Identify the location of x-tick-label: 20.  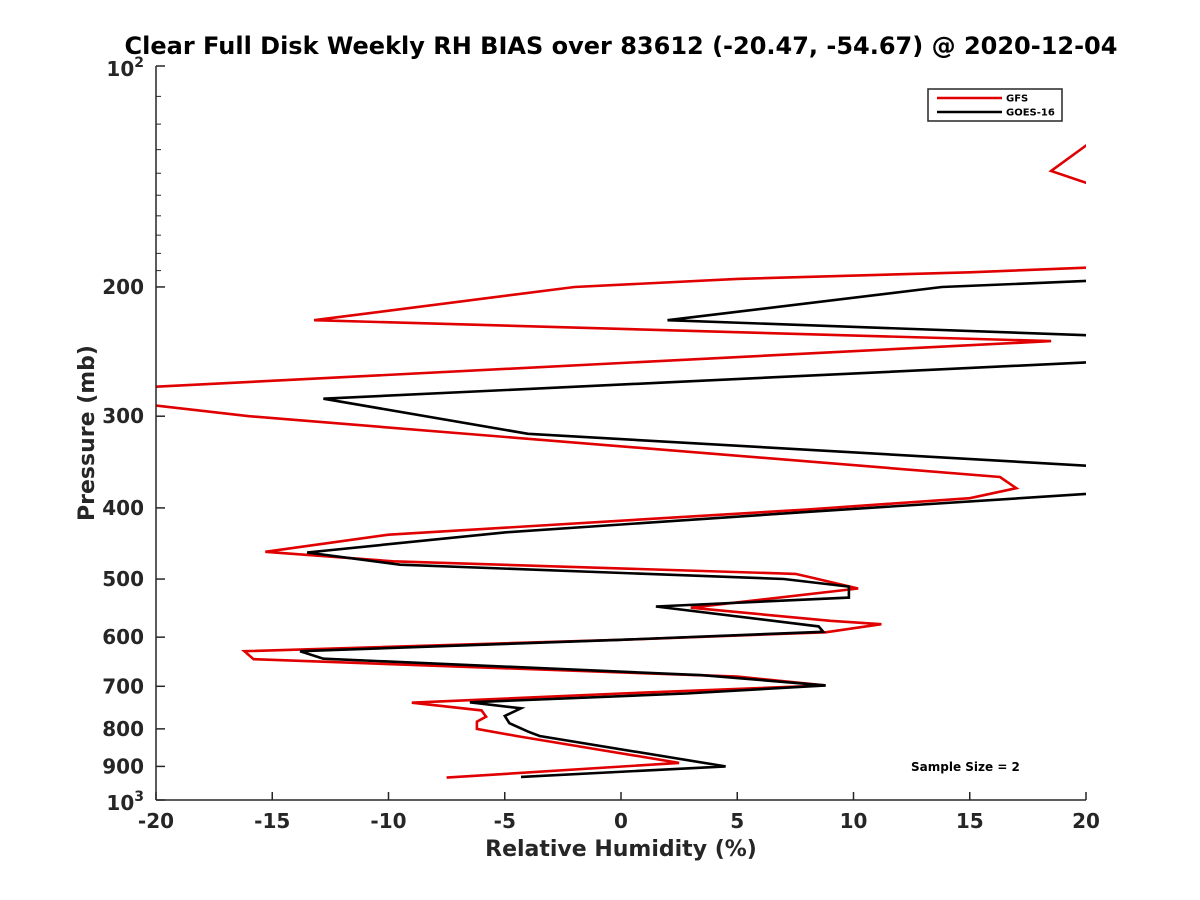
(1086, 821).